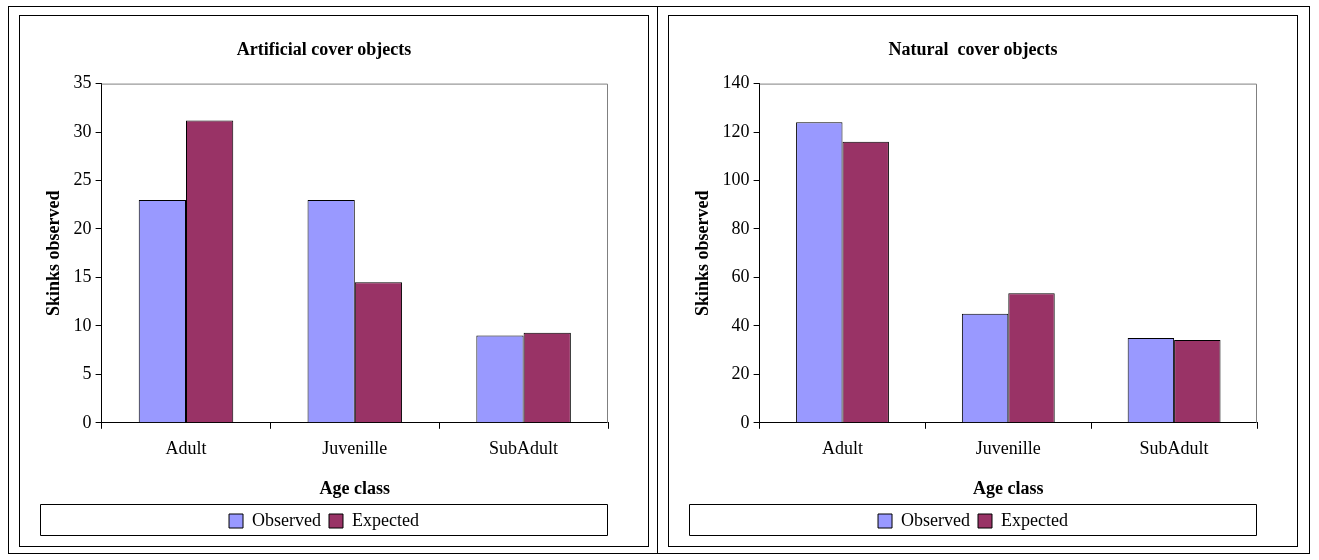  What do you see at coordinates (740, 276) in the screenshot?
I see `y-tick-label: 60` at bounding box center [740, 276].